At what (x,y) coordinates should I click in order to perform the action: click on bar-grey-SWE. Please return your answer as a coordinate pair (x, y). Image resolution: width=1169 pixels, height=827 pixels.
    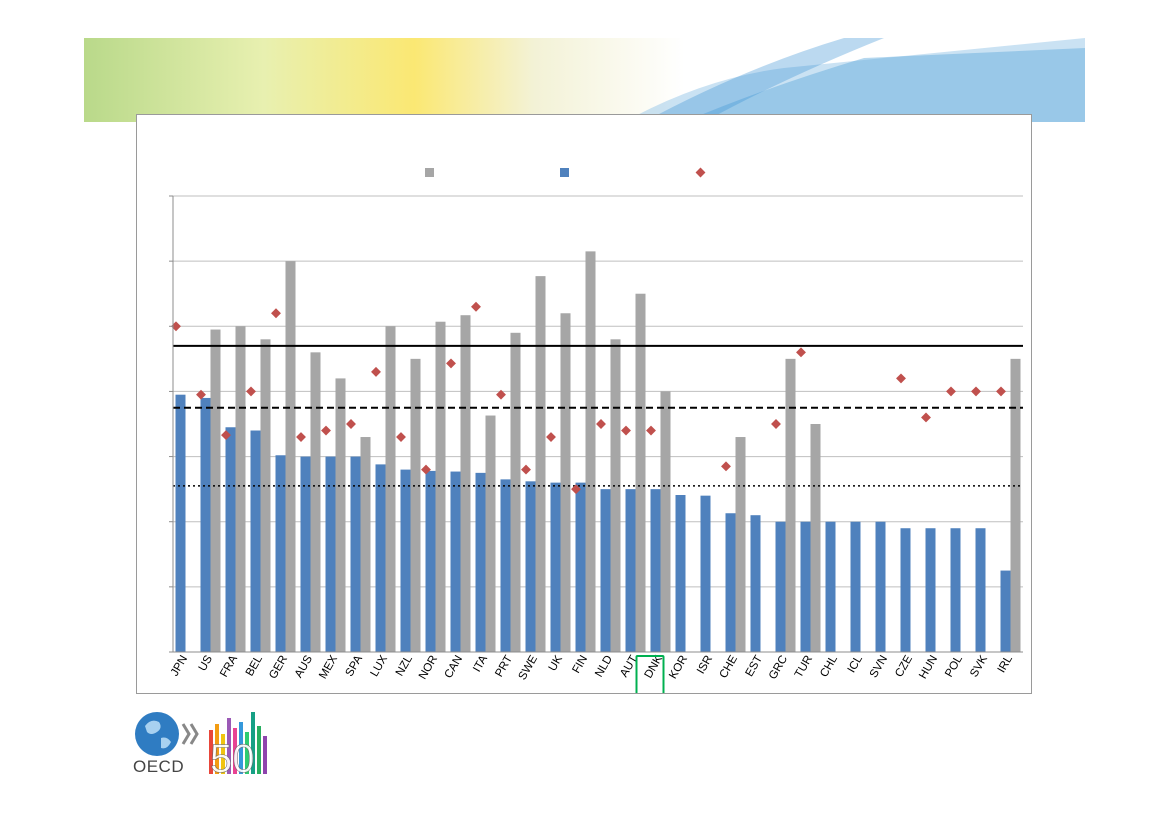
    Looking at the image, I should click on (540, 464).